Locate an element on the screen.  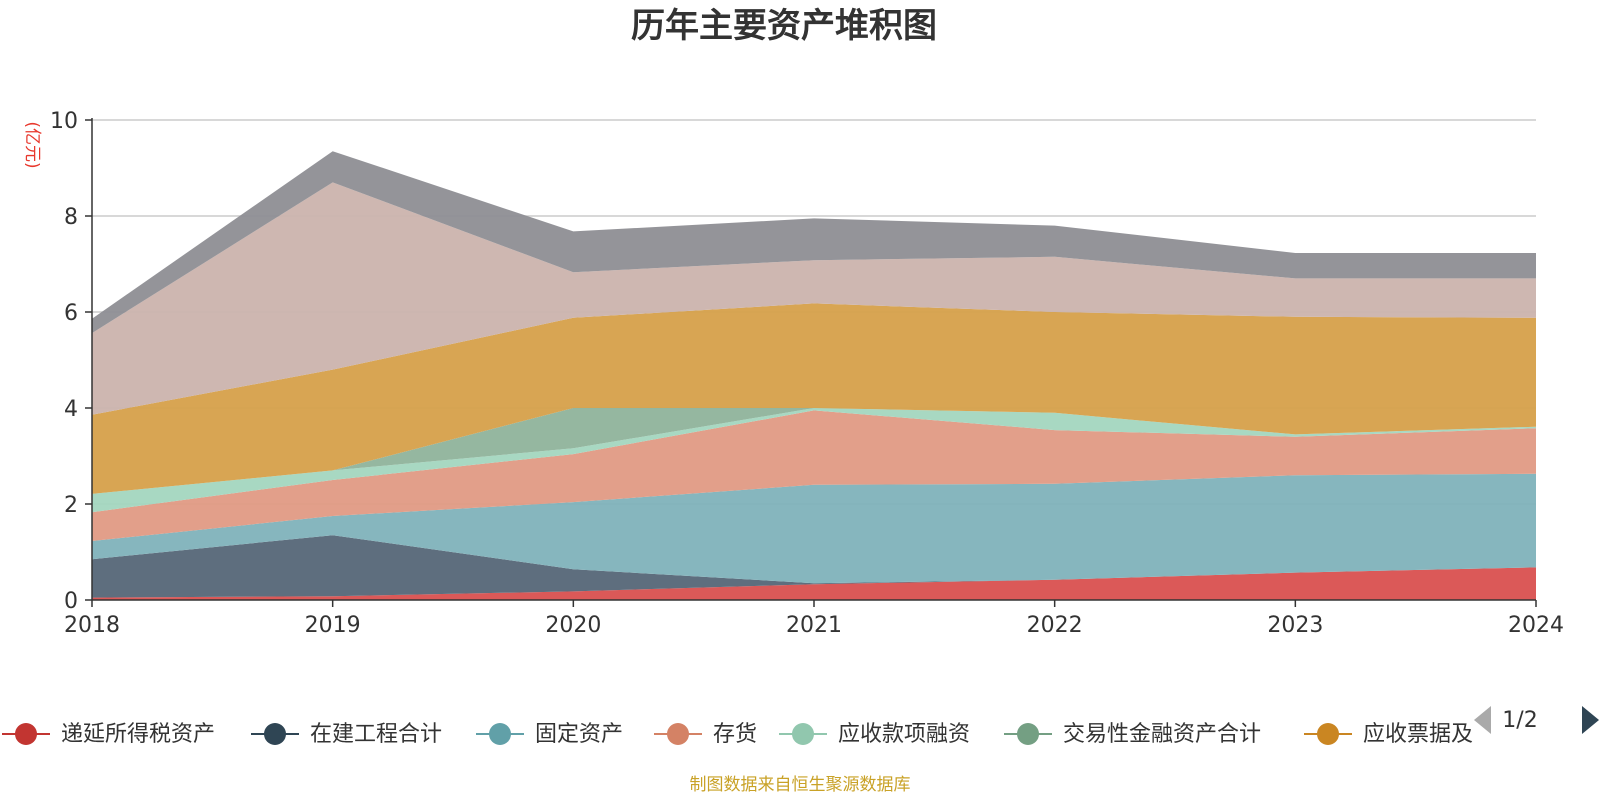
legend: 递延所得税资产 在建工程合计 固定资产 存货 应收款项融资 交易性金融资产合计 应收票据及 is located at coordinates (737, 734).